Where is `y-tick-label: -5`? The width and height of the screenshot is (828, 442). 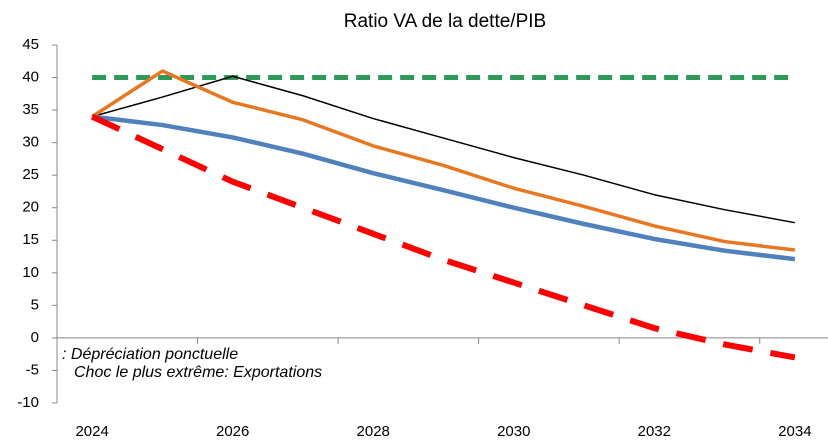 y-tick-label: -5 is located at coordinates (32, 369).